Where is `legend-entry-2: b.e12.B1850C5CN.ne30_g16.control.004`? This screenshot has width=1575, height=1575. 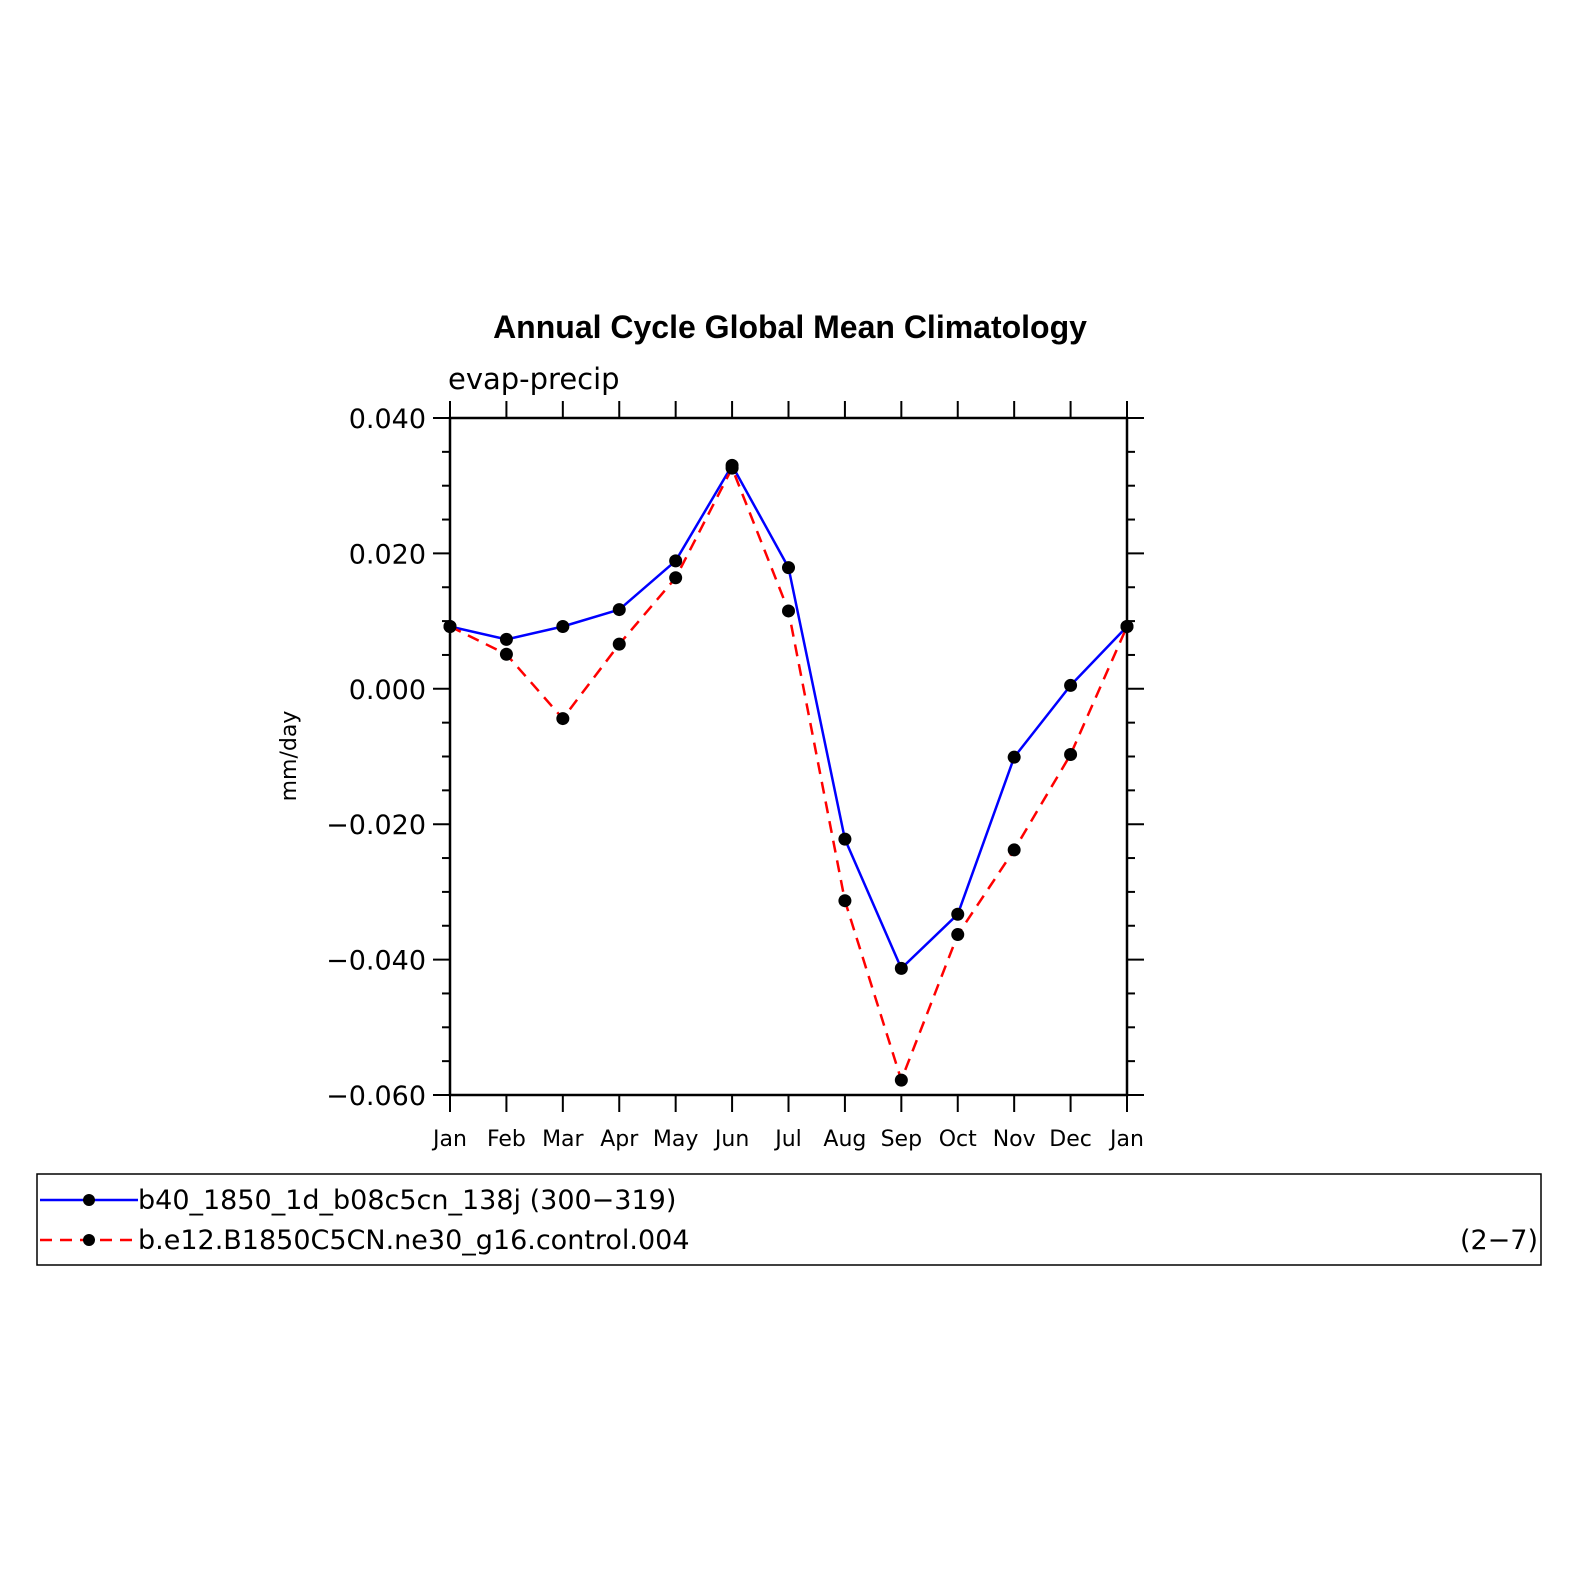 legend-entry-2: b.e12.B1850C5CN.ne30_g16.control.004 is located at coordinates (365, 1240).